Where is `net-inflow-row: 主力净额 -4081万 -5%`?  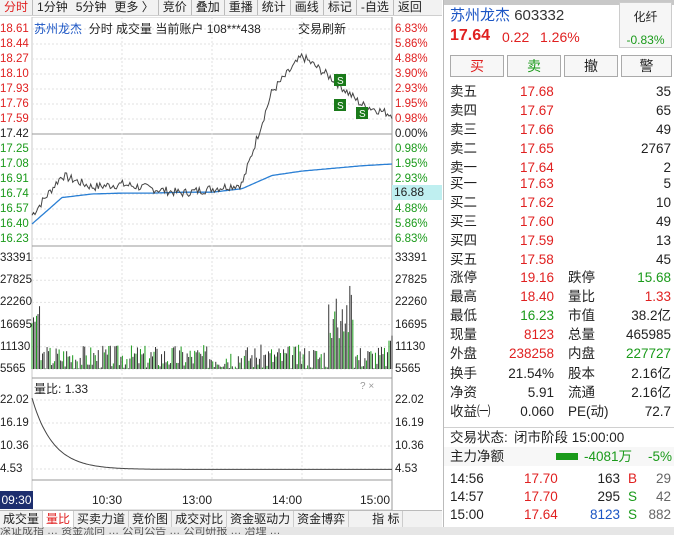 net-inflow-row: 主力净额 -4081万 -5% is located at coordinates (559, 456).